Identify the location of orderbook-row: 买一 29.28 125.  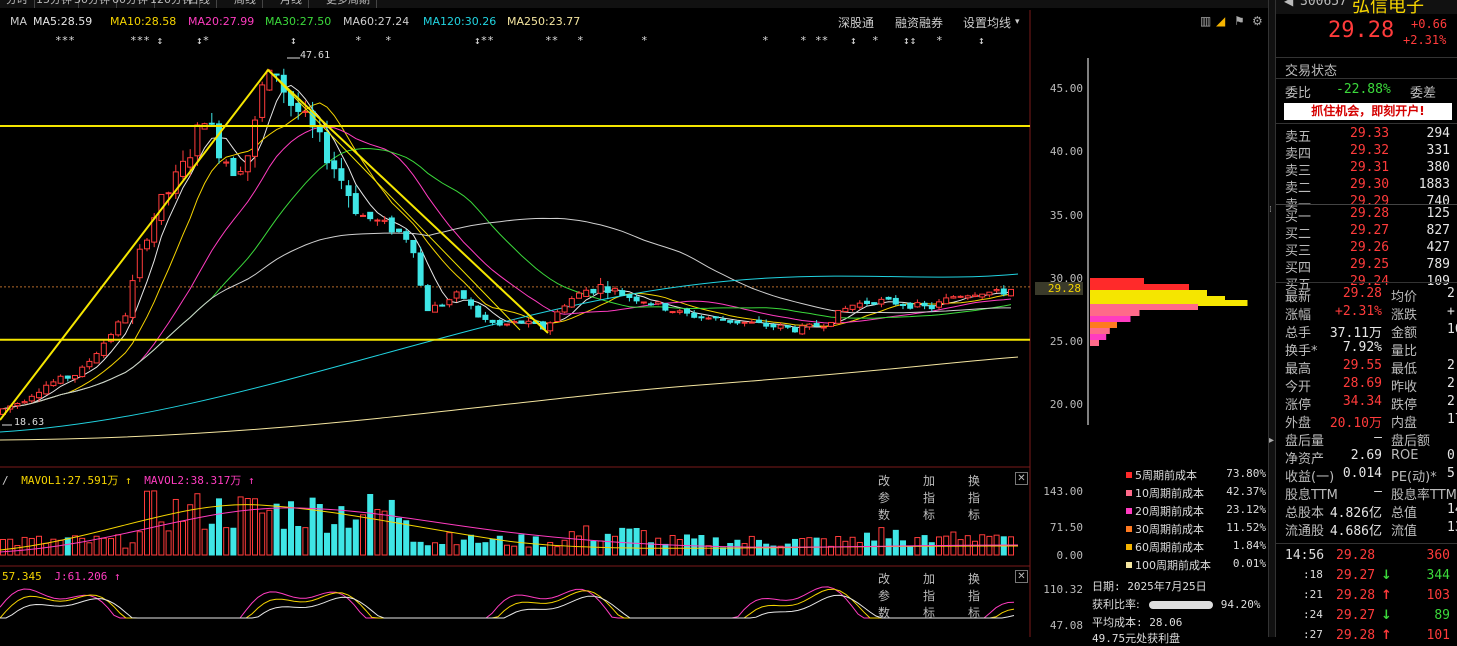
(1369, 215).